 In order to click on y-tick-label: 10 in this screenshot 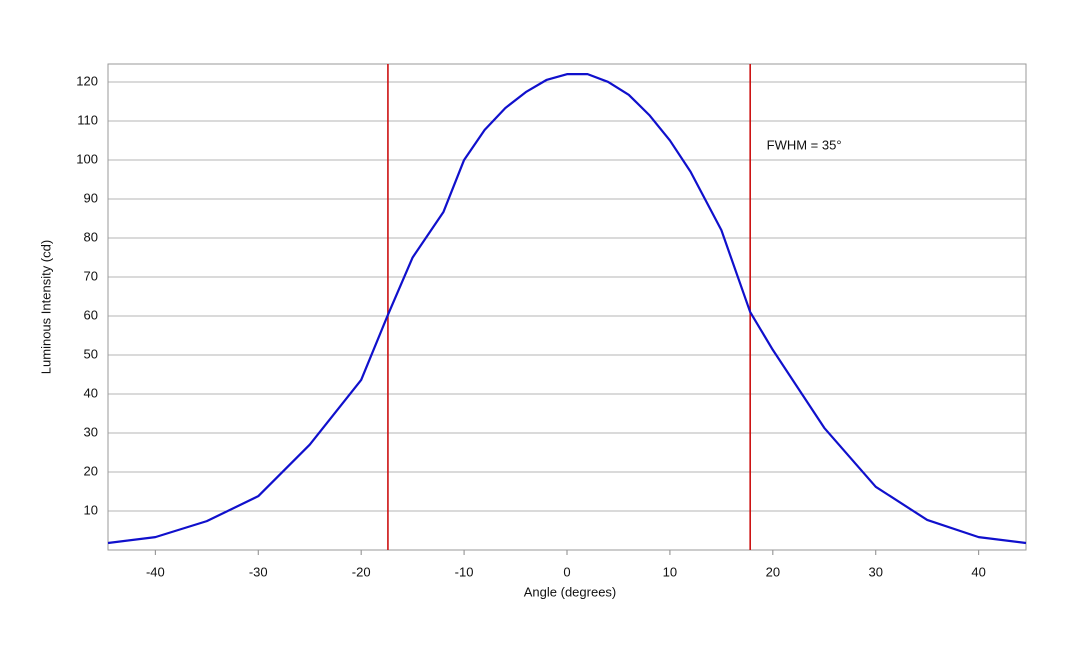, I will do `click(91, 509)`.